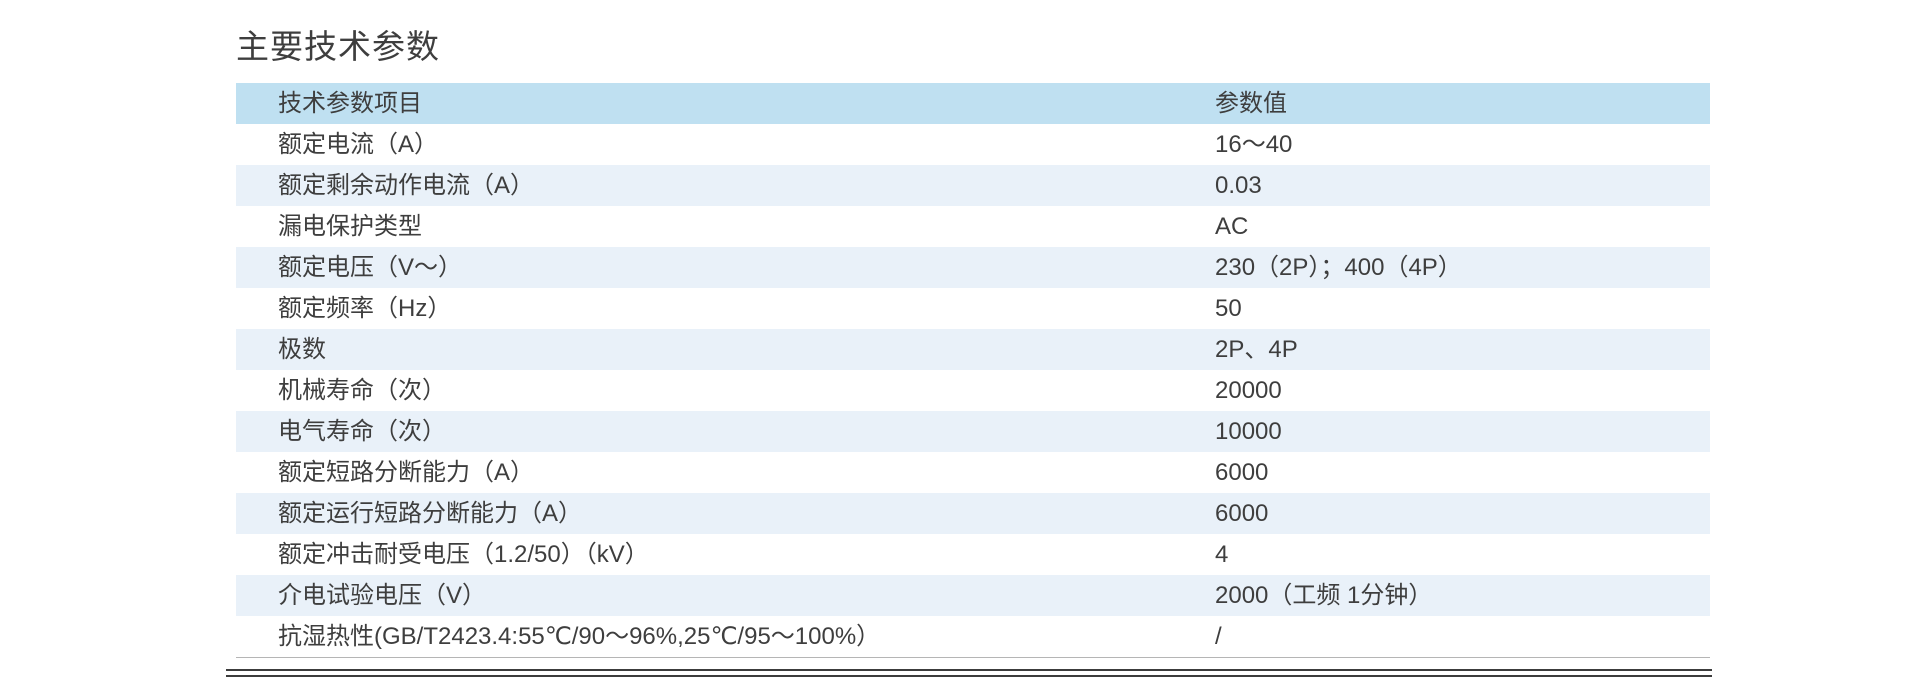  What do you see at coordinates (1222, 554) in the screenshot?
I see `param-value-cell: 4` at bounding box center [1222, 554].